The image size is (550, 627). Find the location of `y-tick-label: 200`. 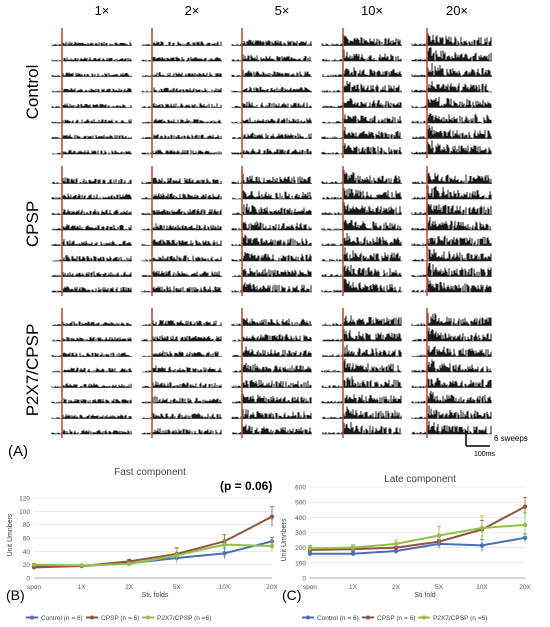

y-tick-label: 200 is located at coordinates (300, 548).